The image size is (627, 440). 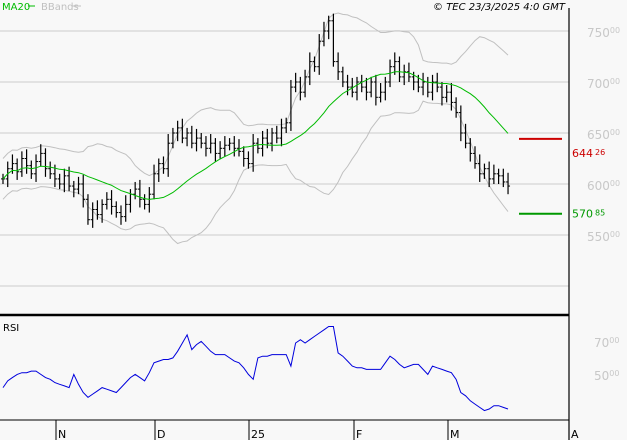 What do you see at coordinates (16, 7) in the screenshot?
I see `legend-ma20: MA20` at bounding box center [16, 7].